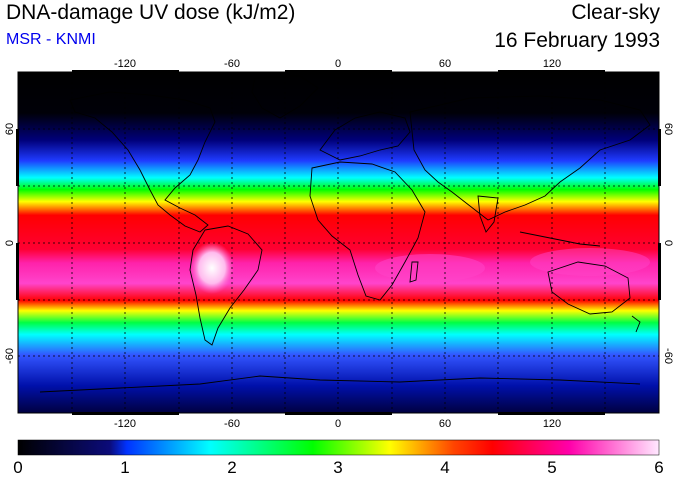 This screenshot has height=480, width=678. I want to click on lon-tick-bottom-2: 0, so click(338, 424).